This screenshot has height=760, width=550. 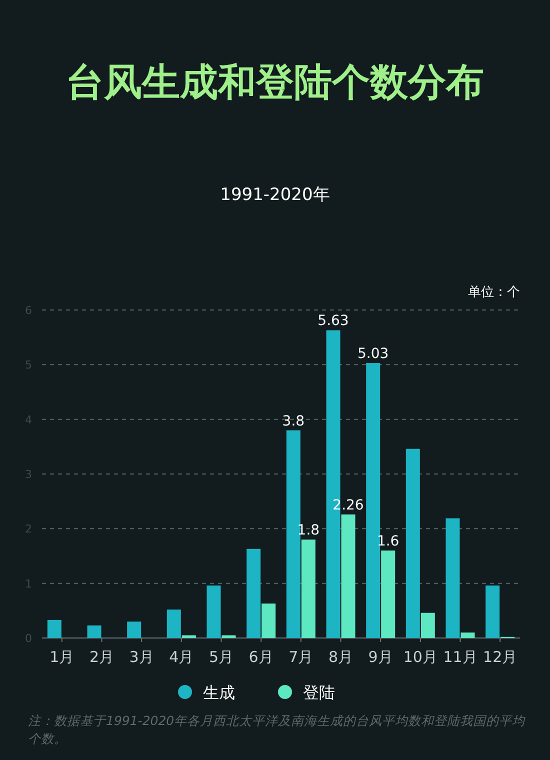 I want to click on x-tick-label: 6月, so click(x=261, y=657).